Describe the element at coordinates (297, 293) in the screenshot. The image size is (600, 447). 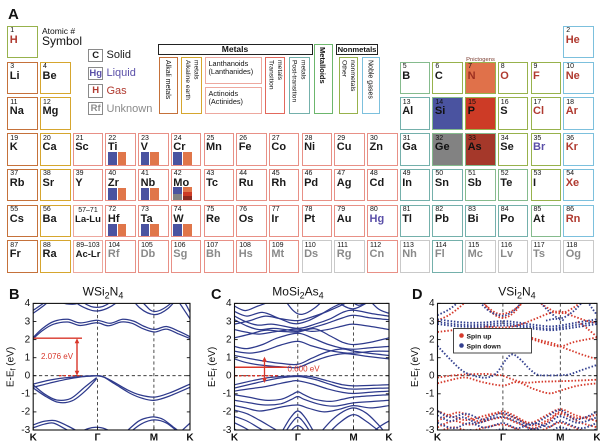
I see `svg-text: MoSi2As4` at that location.